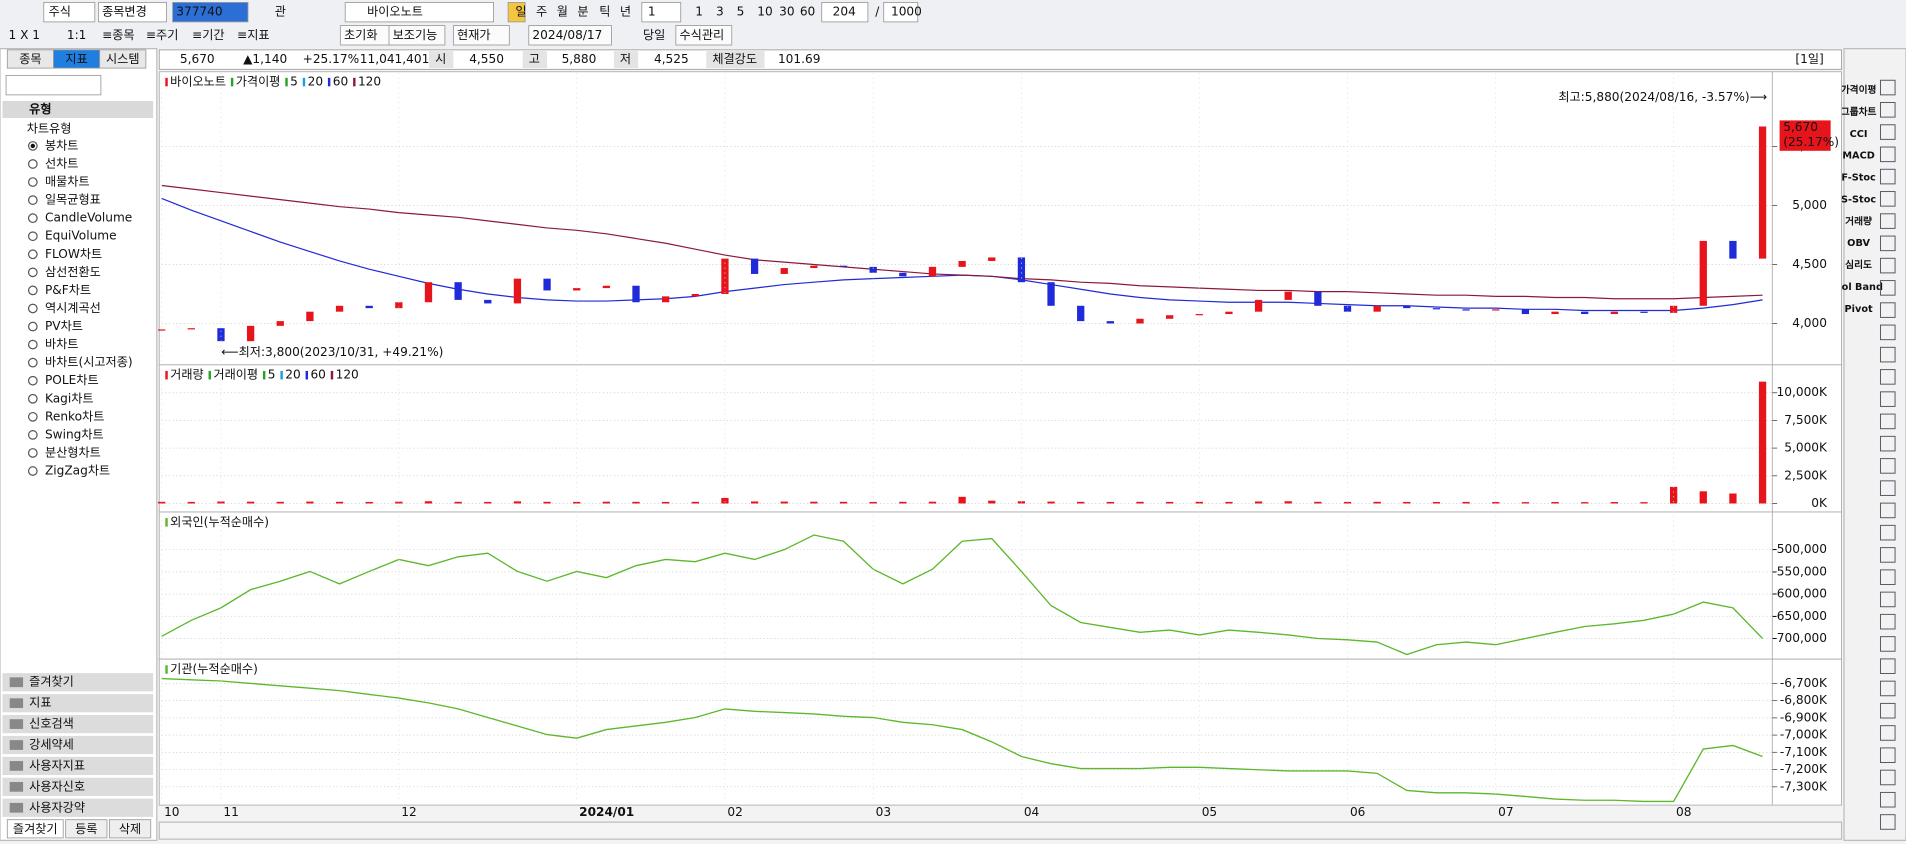 The height and width of the screenshot is (844, 1906). What do you see at coordinates (541, 12) in the screenshot?
I see `toolbar-button: 주` at bounding box center [541, 12].